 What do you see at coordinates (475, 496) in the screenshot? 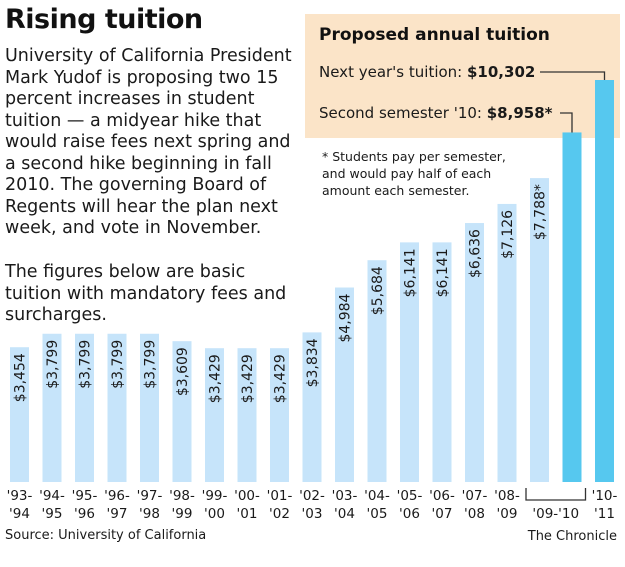
I see `x-tick-label-14-line1: '07-` at bounding box center [475, 496].